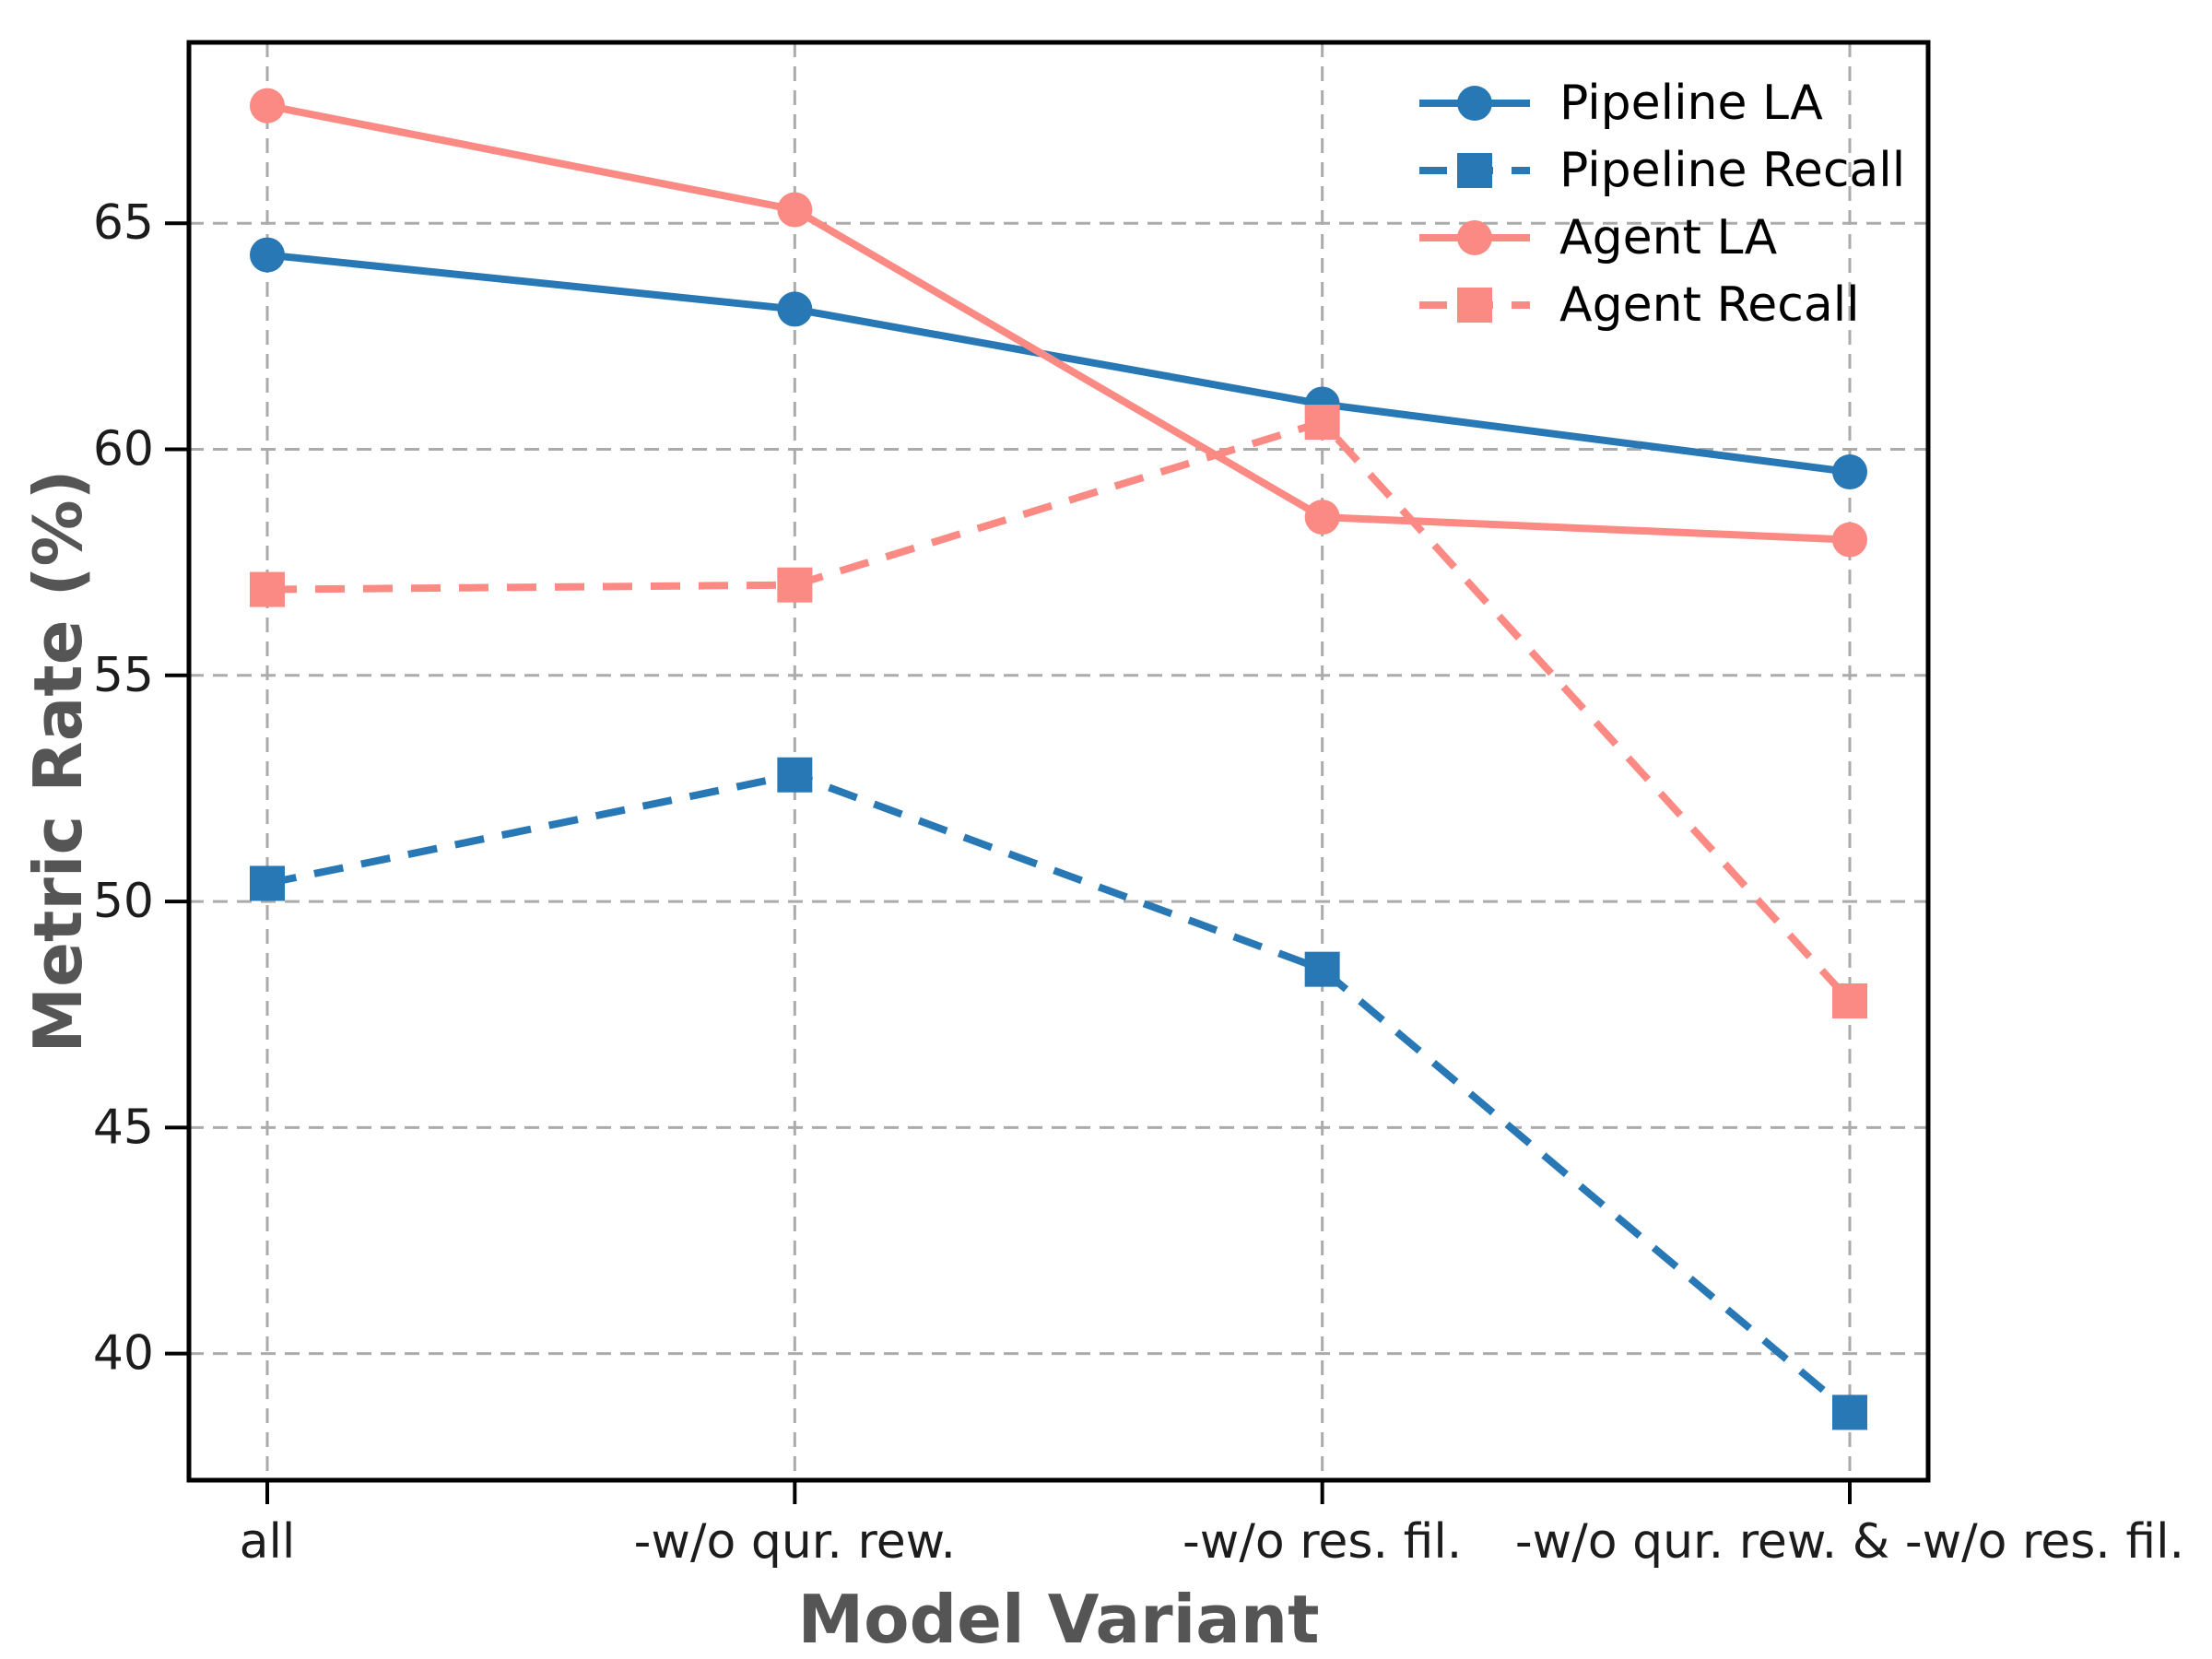  I want to click on legend-marker-agent-la, so click(1474, 237).